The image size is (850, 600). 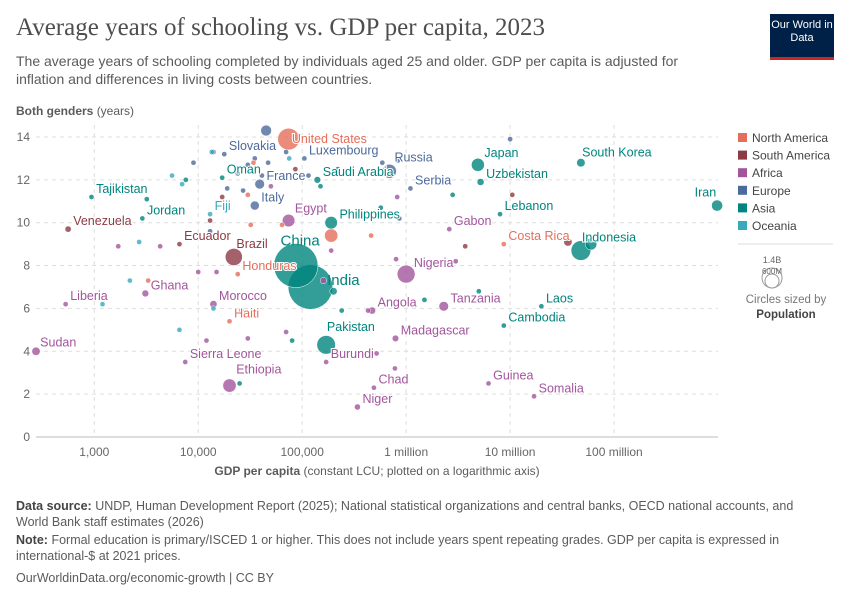 I want to click on x-tick-label: 100,000, so click(x=302, y=452).